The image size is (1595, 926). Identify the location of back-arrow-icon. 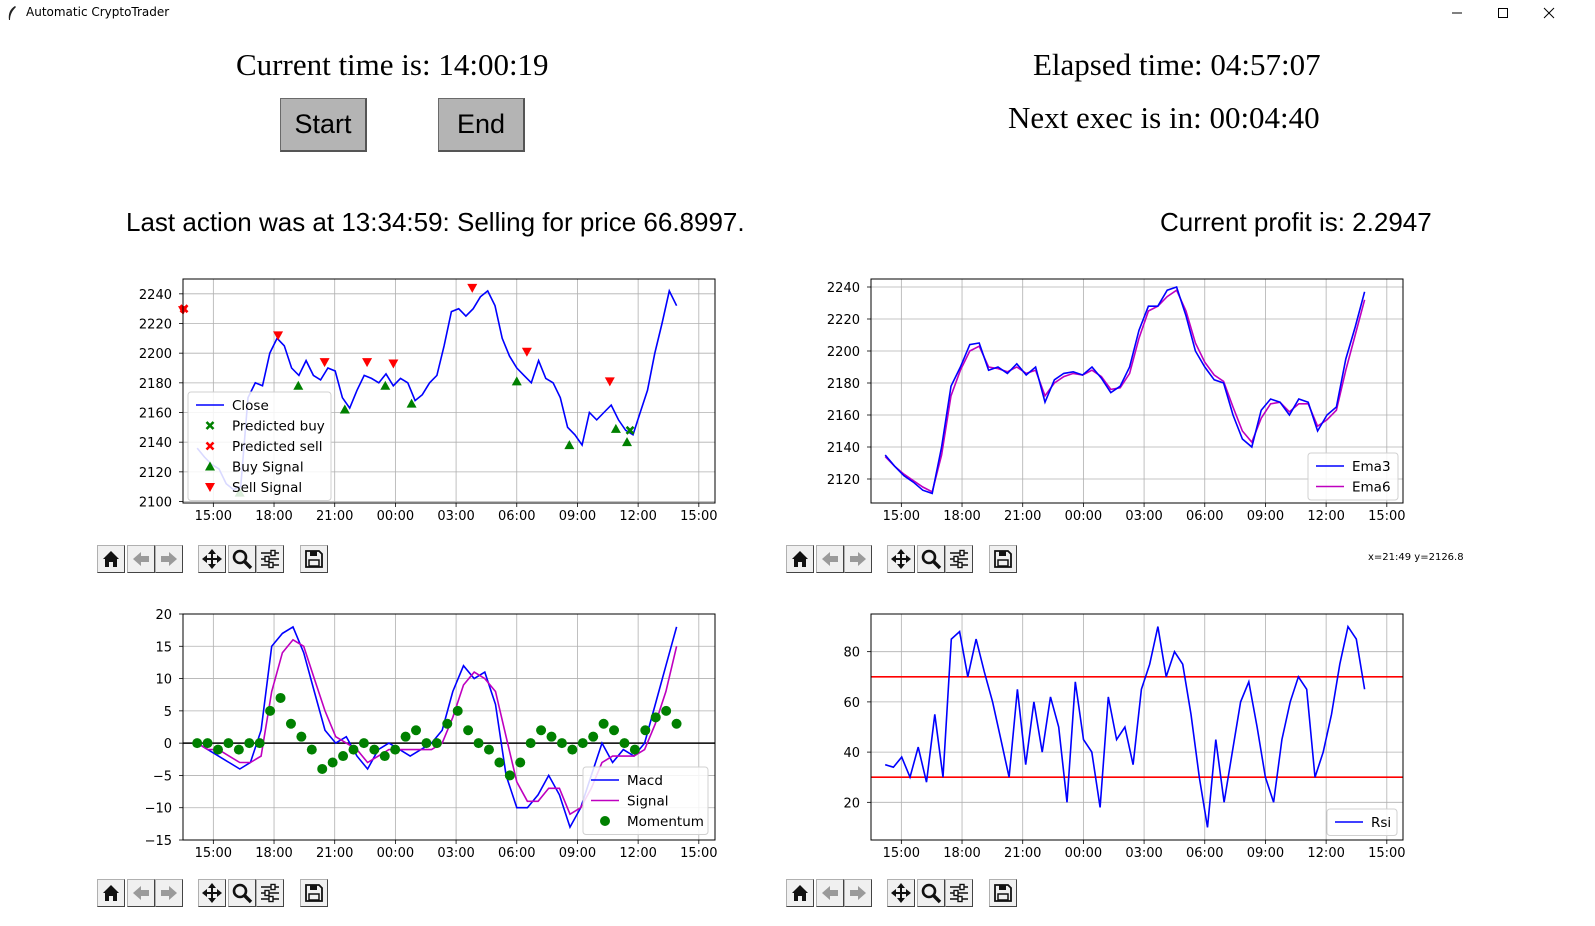
(141, 559).